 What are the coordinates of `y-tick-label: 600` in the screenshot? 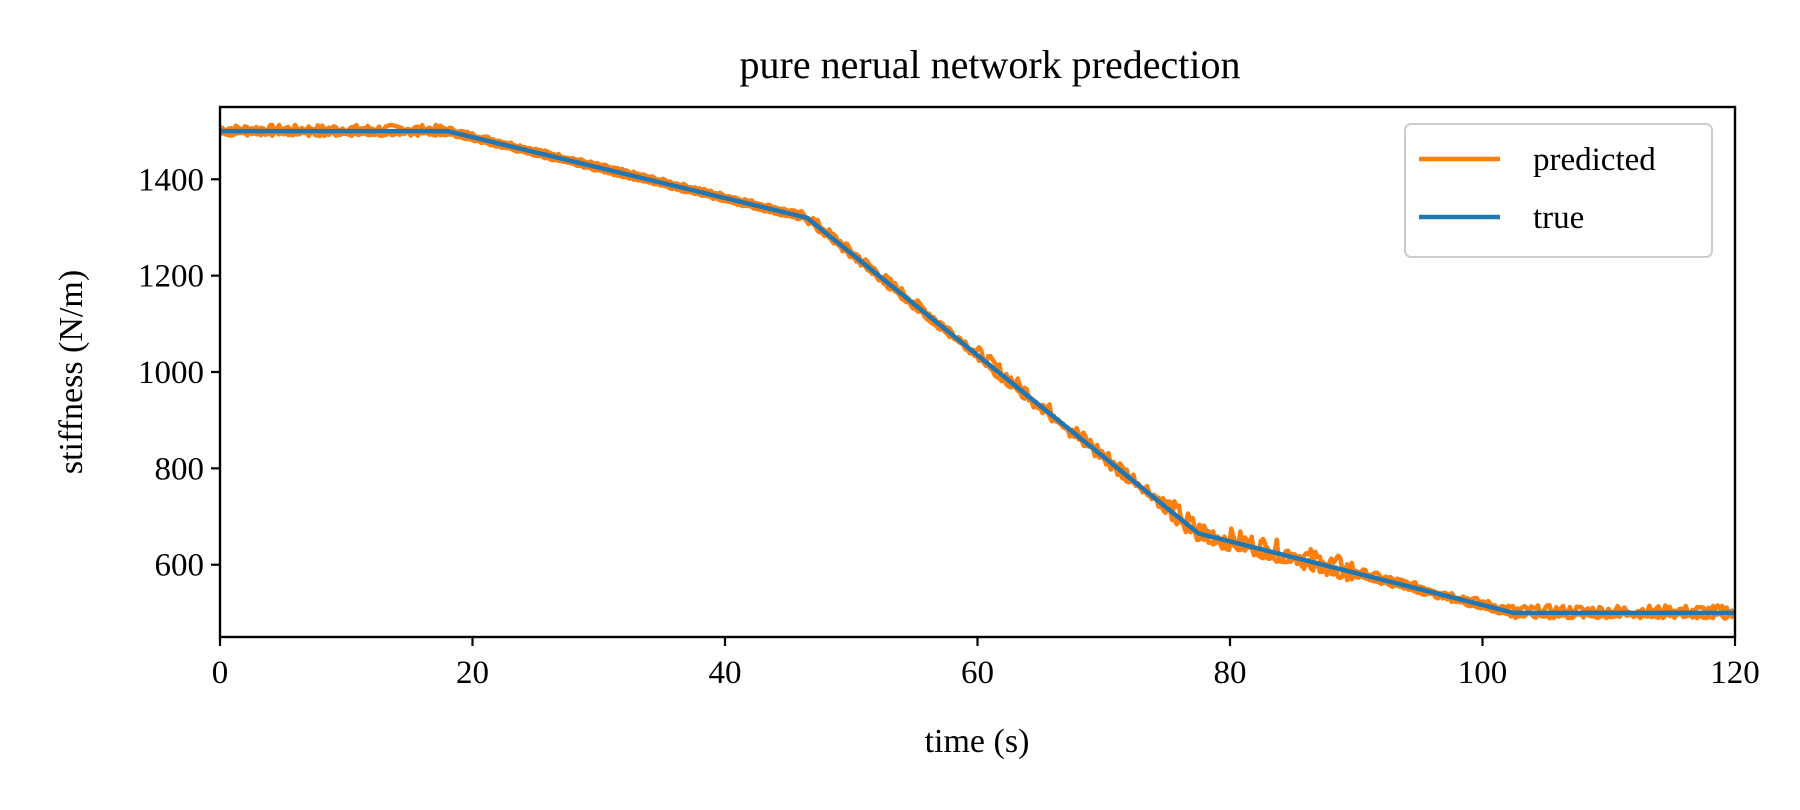 It's located at (180, 566).